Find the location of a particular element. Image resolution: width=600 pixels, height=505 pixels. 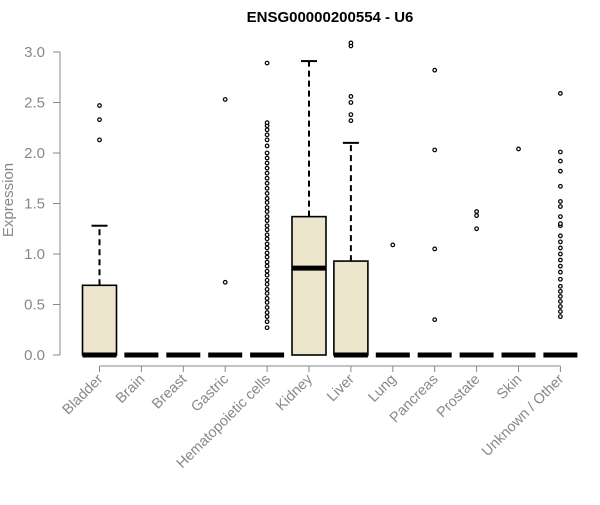

y-tick-label: 0.5 is located at coordinates (34, 305).